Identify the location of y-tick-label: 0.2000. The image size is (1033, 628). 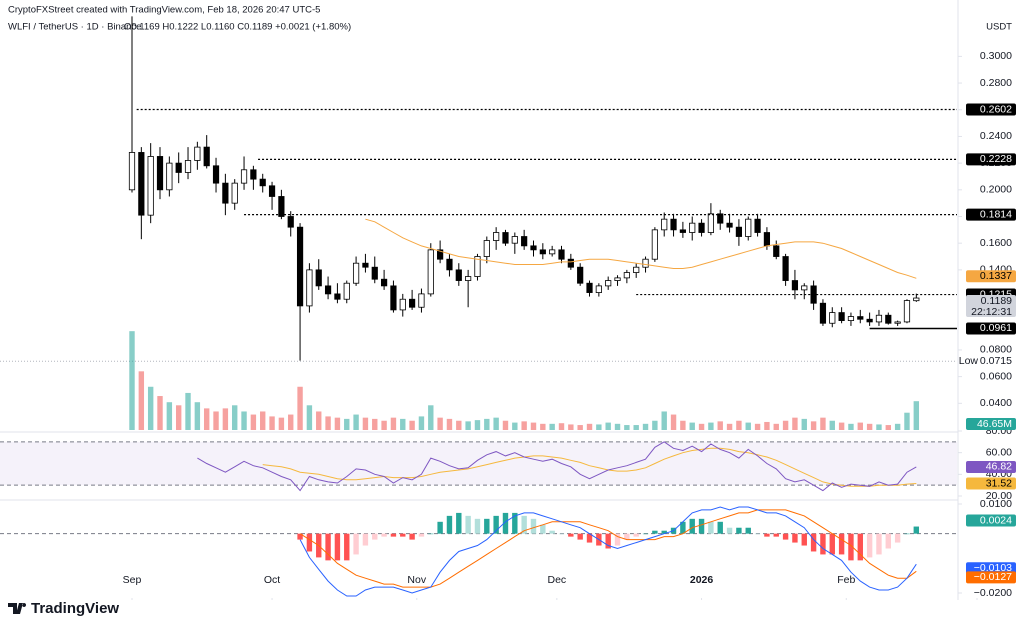
(996, 190).